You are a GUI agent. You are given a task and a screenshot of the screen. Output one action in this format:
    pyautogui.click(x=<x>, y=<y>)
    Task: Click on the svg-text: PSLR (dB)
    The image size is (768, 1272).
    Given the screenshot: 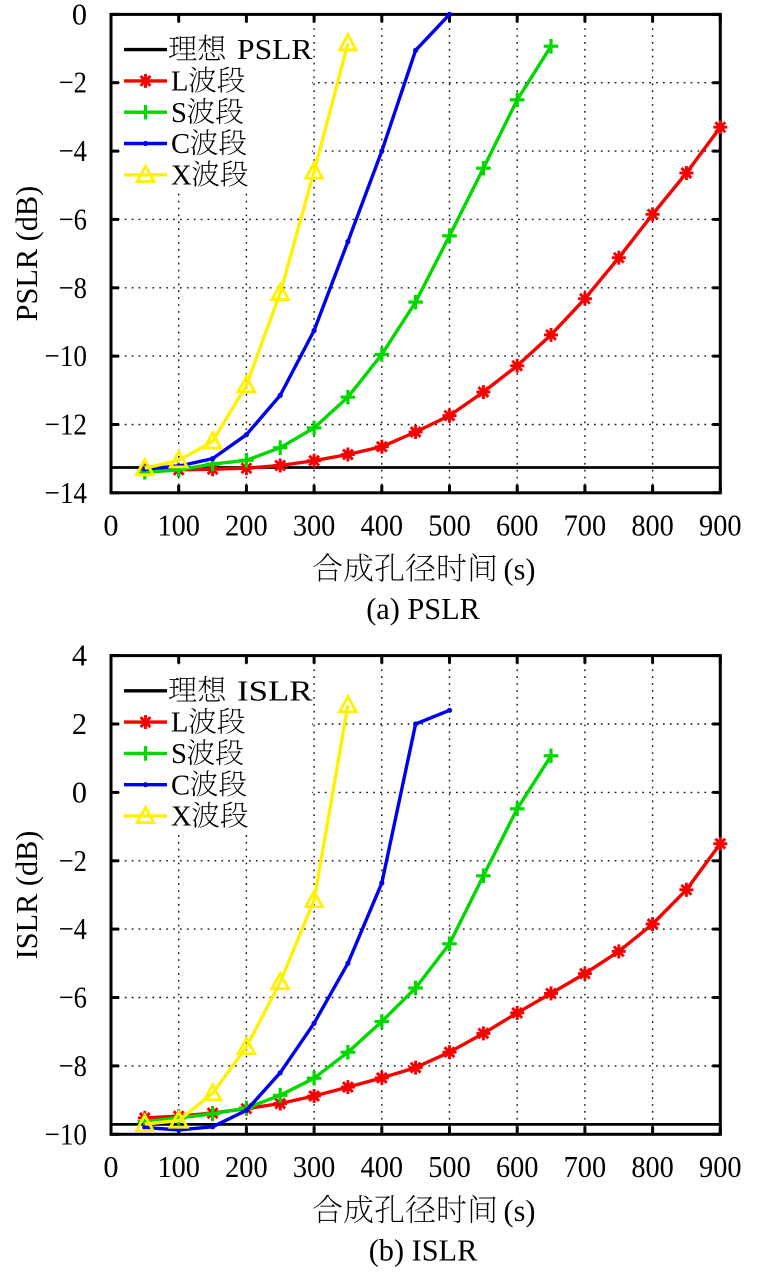 What is the action you would take?
    pyautogui.click(x=27, y=254)
    